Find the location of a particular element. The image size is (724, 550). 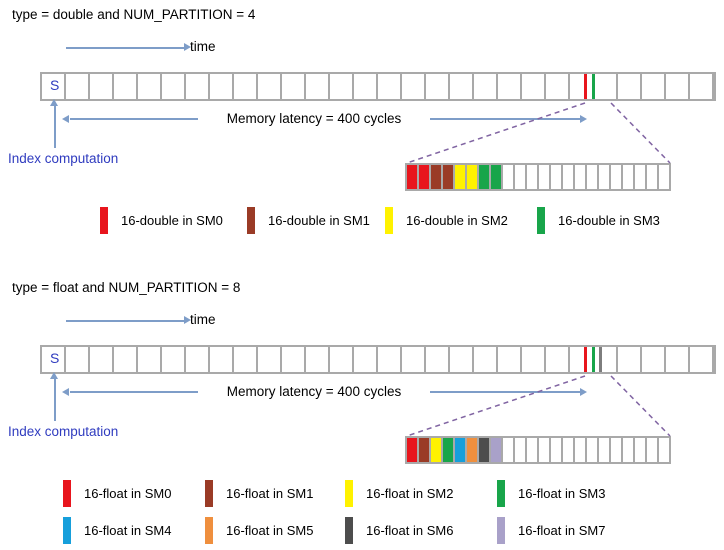

legend-item: 16-double in SM0 is located at coordinates (161, 220).